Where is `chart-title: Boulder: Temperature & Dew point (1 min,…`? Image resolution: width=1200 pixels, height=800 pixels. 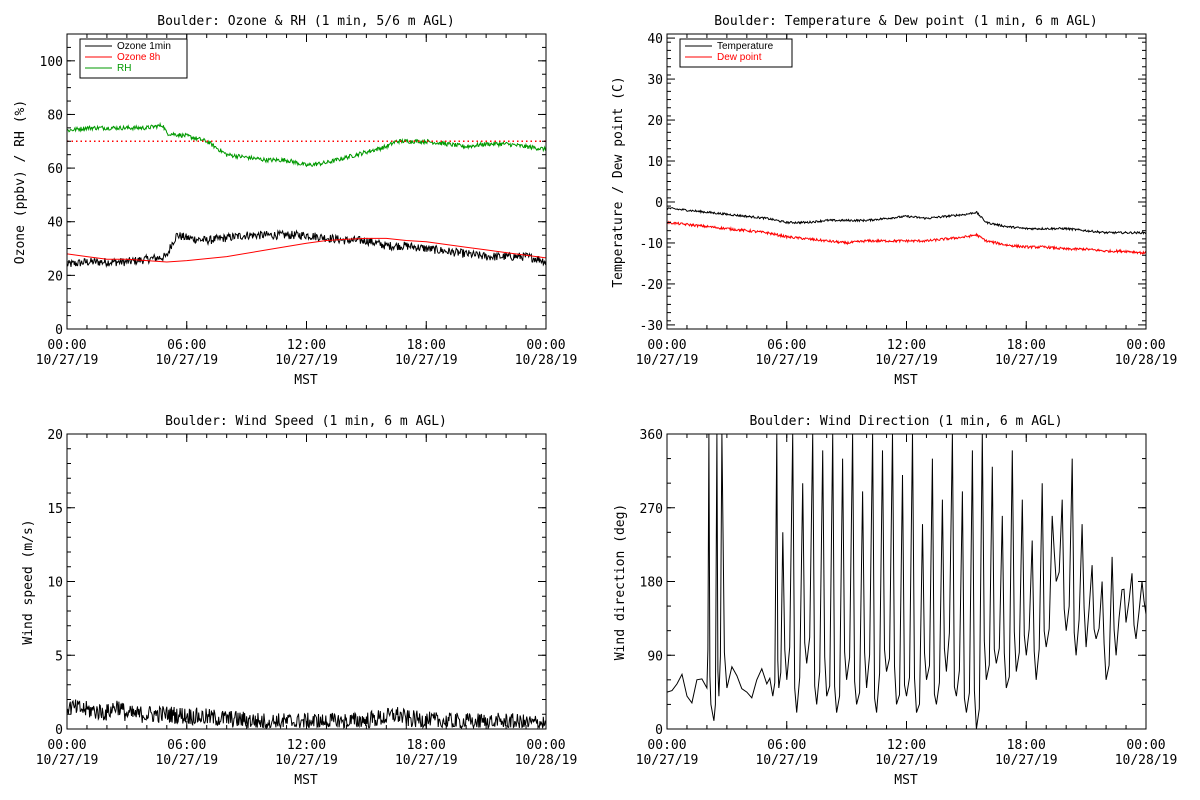 chart-title: Boulder: Temperature & Dew point (1 min,… is located at coordinates (906, 21).